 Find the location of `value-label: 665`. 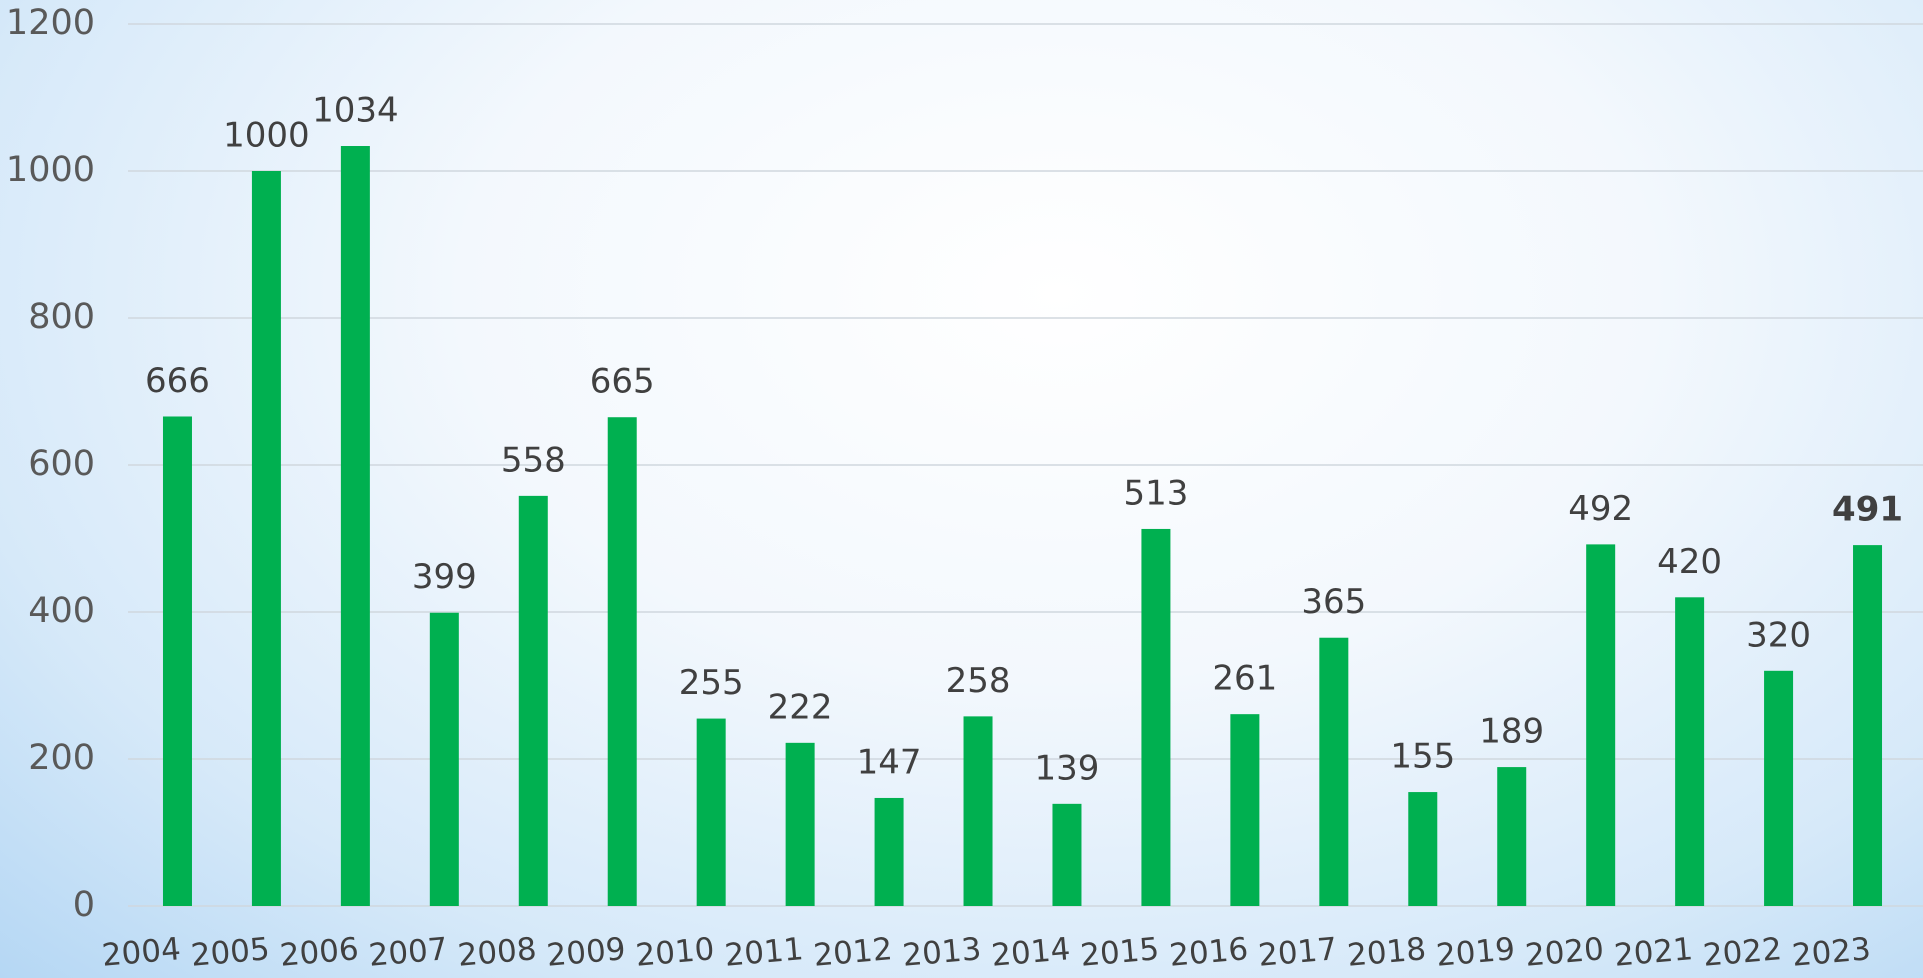

value-label: 665 is located at coordinates (622, 382).